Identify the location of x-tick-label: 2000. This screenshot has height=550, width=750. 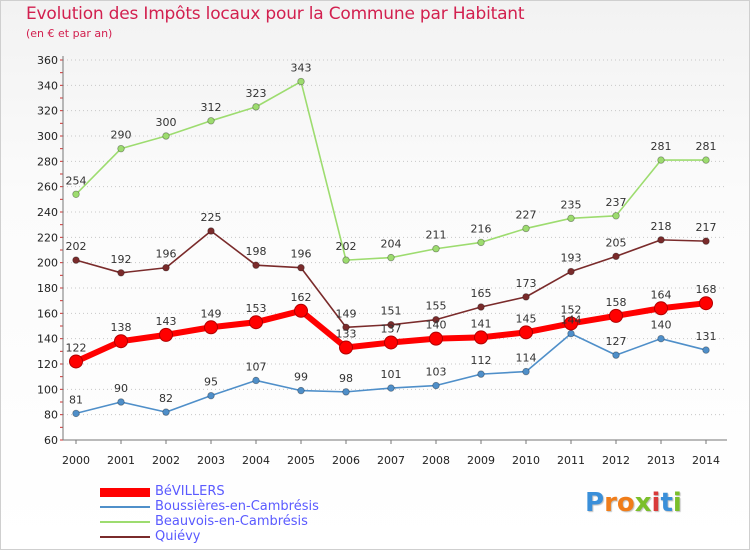
(76, 460).